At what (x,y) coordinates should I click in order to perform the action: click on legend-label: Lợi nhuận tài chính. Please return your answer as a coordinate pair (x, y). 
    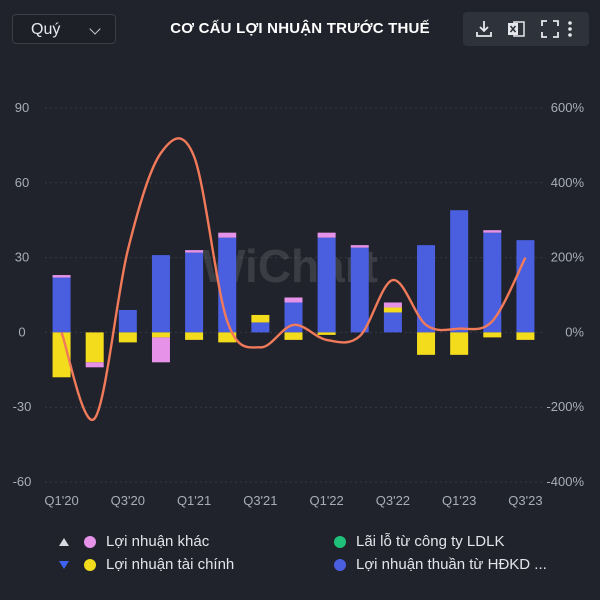
    Looking at the image, I should click on (170, 564).